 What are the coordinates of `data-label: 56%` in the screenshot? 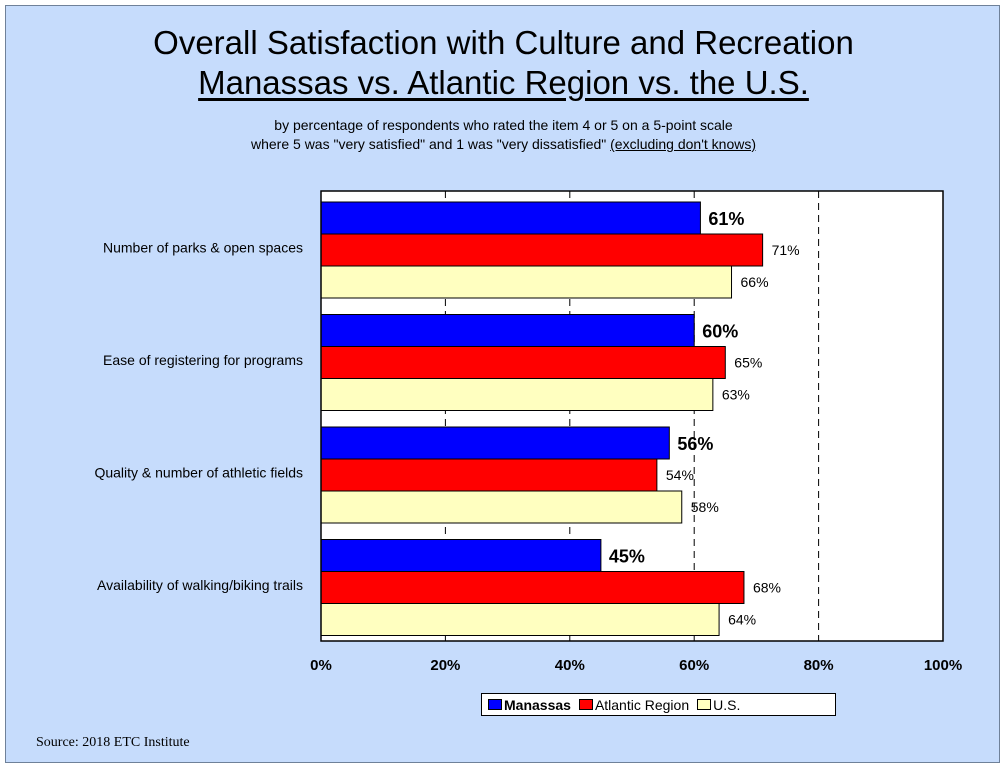 It's located at (695, 444).